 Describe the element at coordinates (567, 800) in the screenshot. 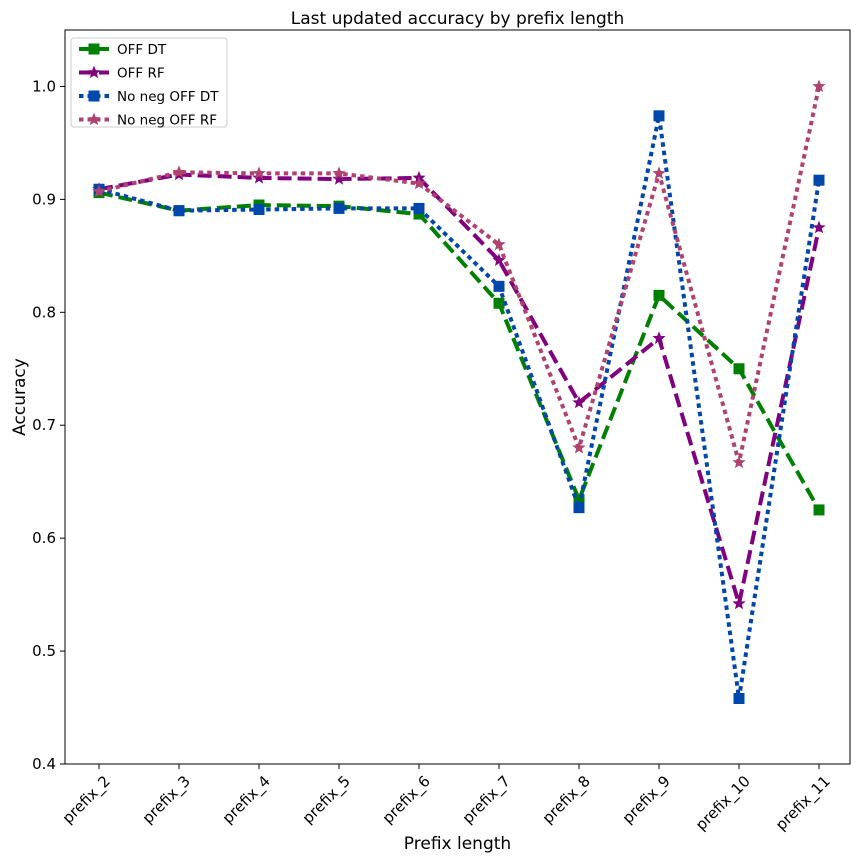

I see `x-tick-label: prefix_8` at that location.